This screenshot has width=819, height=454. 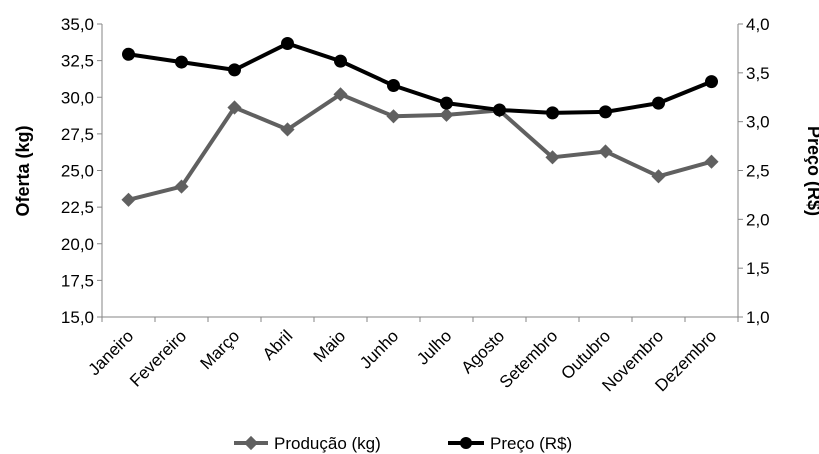 What do you see at coordinates (77, 171) in the screenshot?
I see `left-tick-label: 25,0` at bounding box center [77, 171].